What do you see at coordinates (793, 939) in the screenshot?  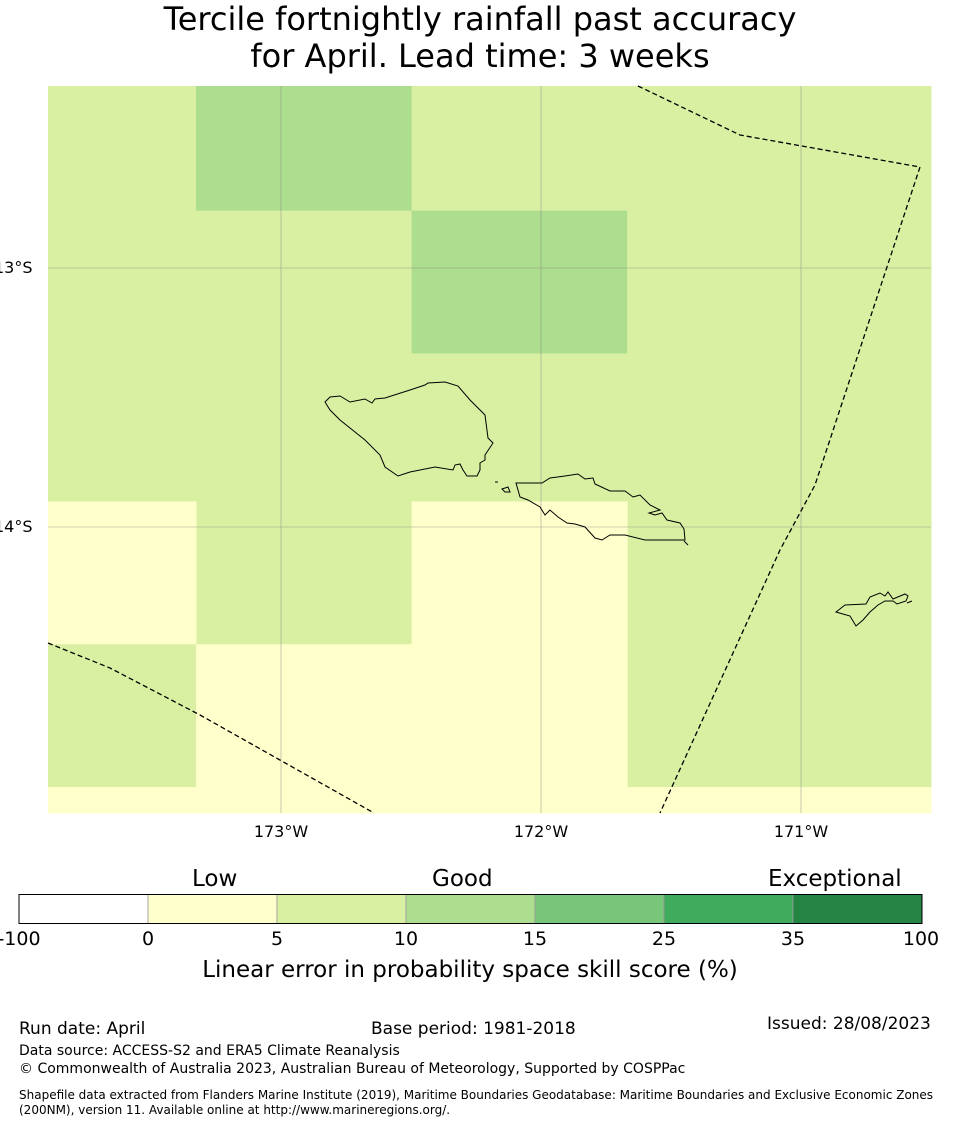 I see `colorbar-tick-35: 35` at bounding box center [793, 939].